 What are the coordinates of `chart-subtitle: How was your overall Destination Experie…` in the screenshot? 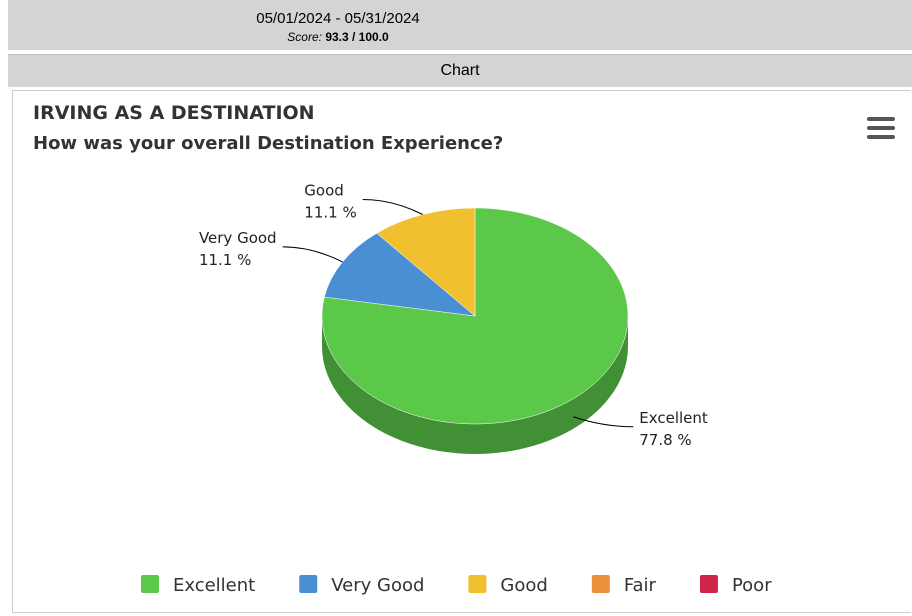 It's located at (268, 143).